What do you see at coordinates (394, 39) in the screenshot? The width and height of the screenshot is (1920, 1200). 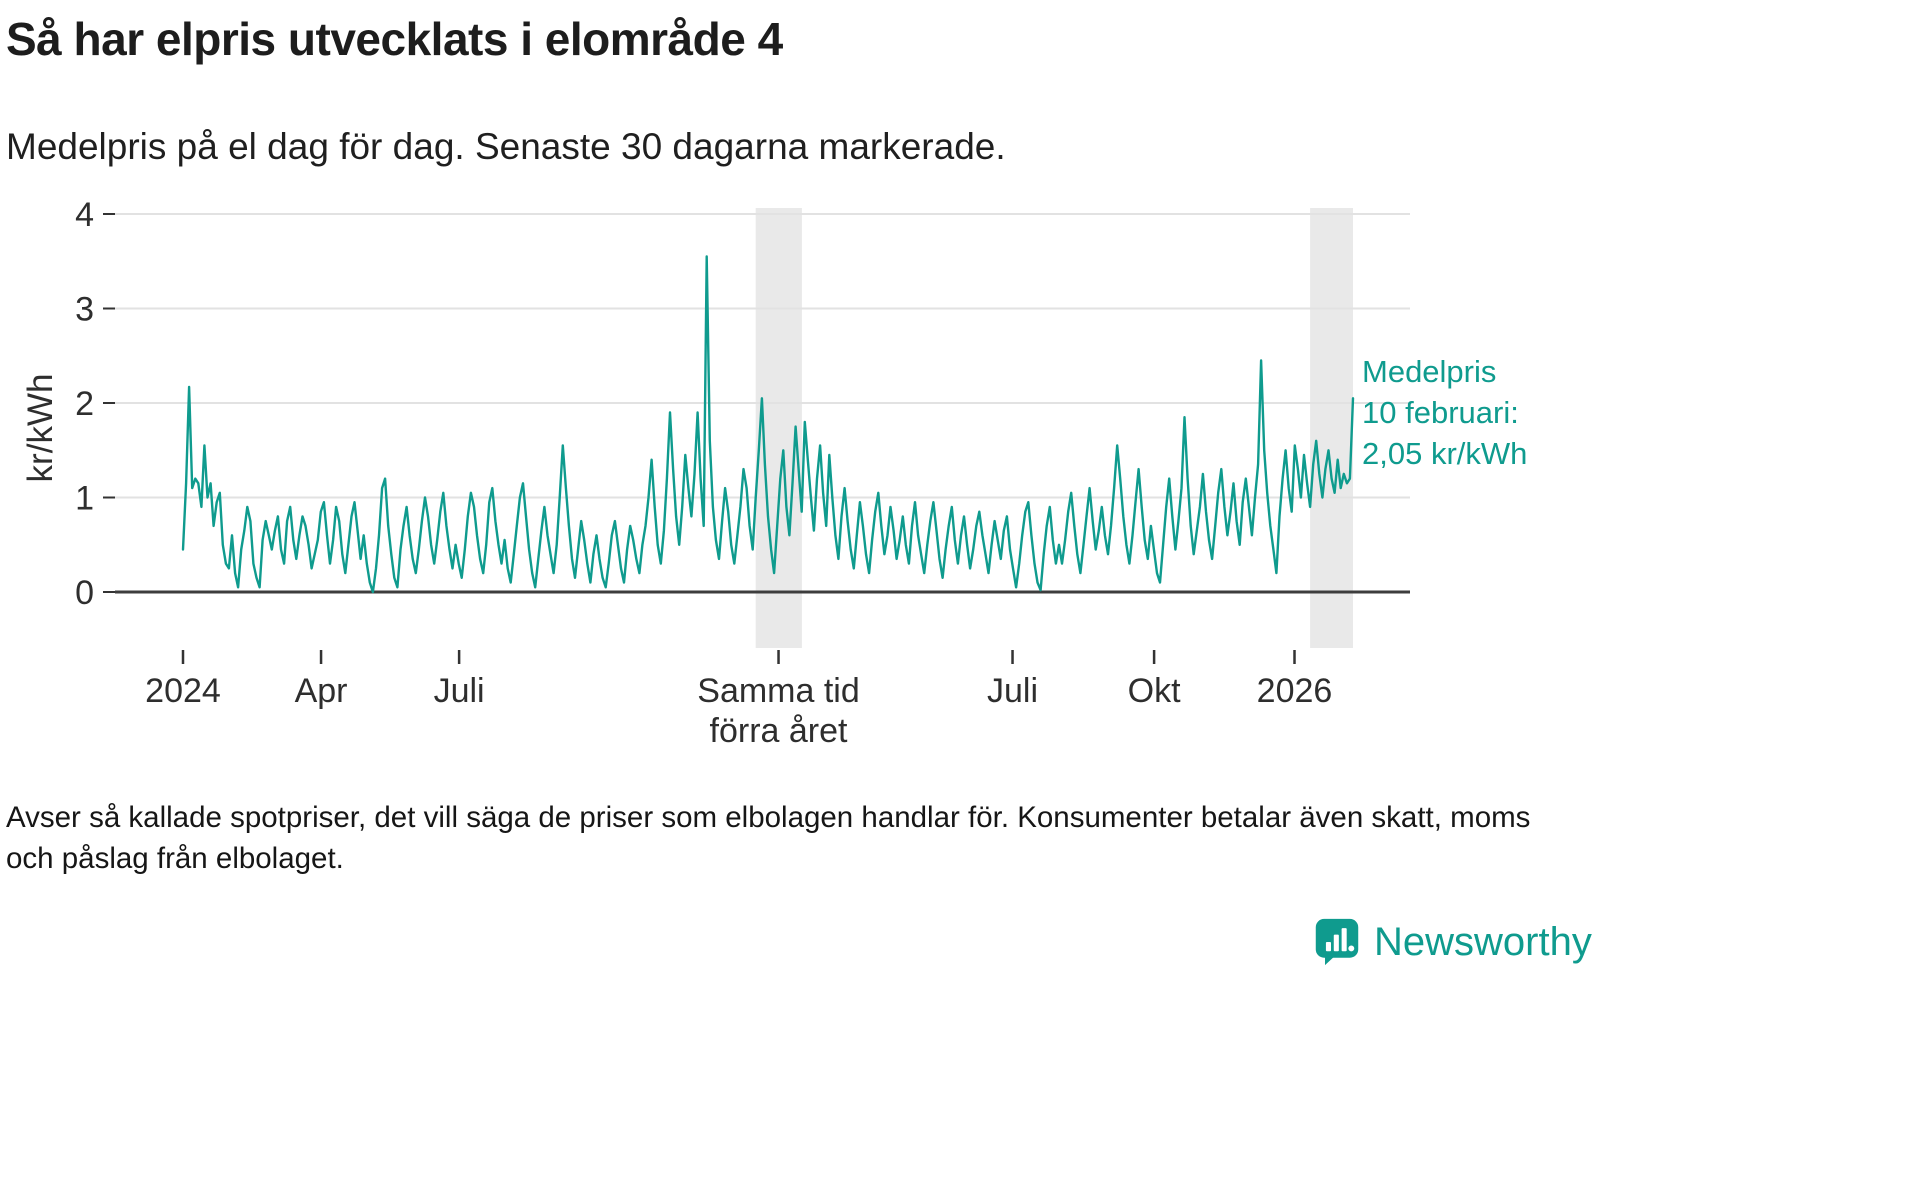 I see `chart-title: Så har elpris utvecklats i elområde 4` at bounding box center [394, 39].